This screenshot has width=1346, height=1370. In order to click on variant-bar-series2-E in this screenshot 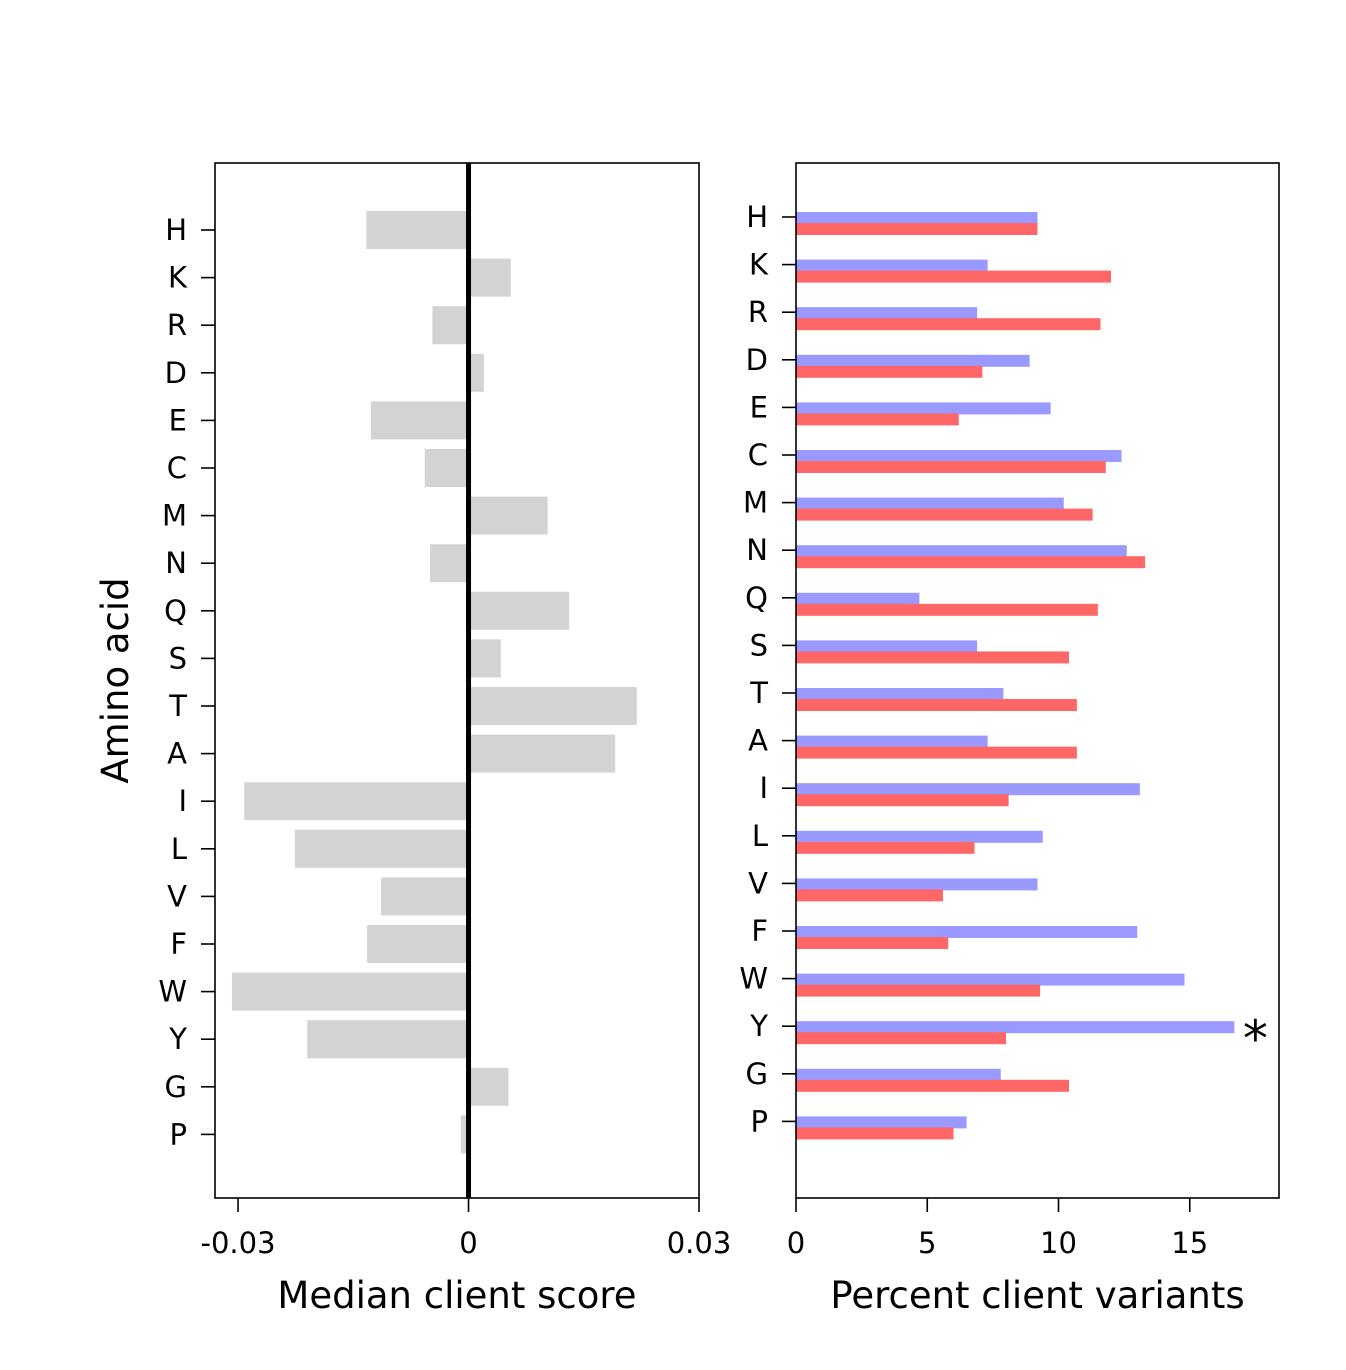, I will do `click(877, 419)`.